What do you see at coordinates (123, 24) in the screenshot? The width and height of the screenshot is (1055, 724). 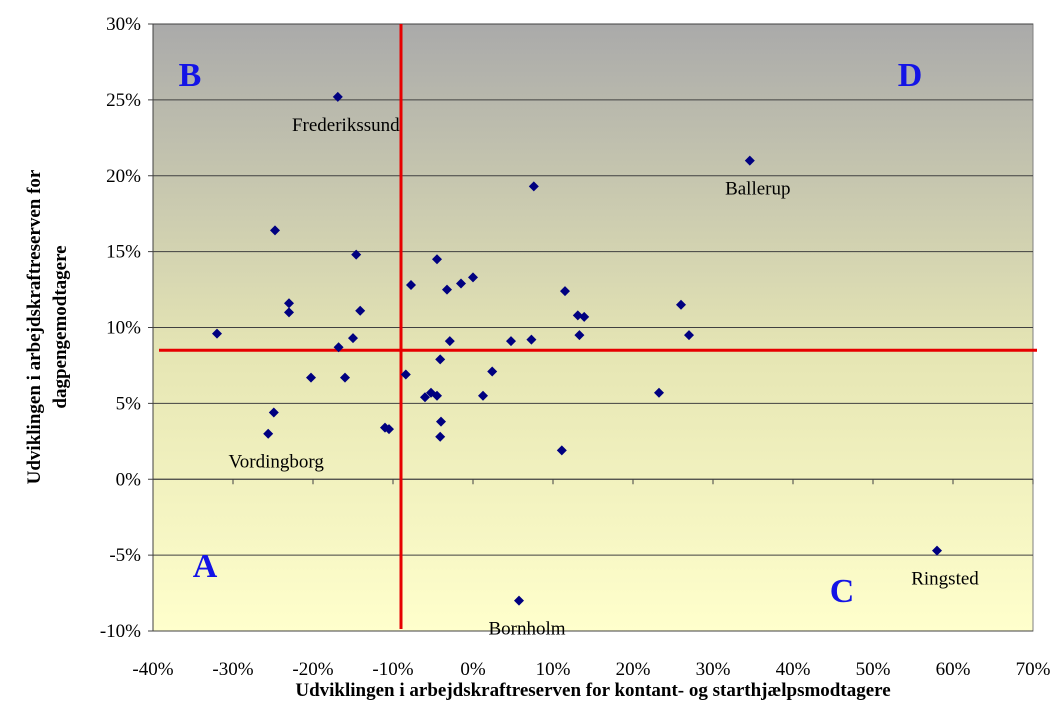 I see `y-tick-label: 30%` at bounding box center [123, 24].